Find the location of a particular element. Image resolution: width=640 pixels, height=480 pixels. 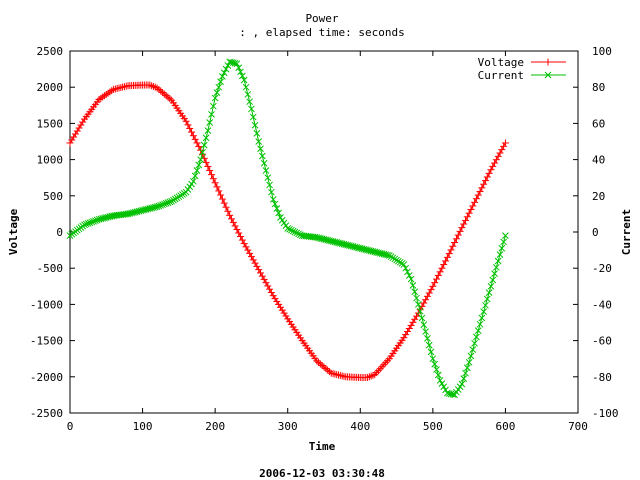

y2-tick-label: -100 is located at coordinates (605, 413).